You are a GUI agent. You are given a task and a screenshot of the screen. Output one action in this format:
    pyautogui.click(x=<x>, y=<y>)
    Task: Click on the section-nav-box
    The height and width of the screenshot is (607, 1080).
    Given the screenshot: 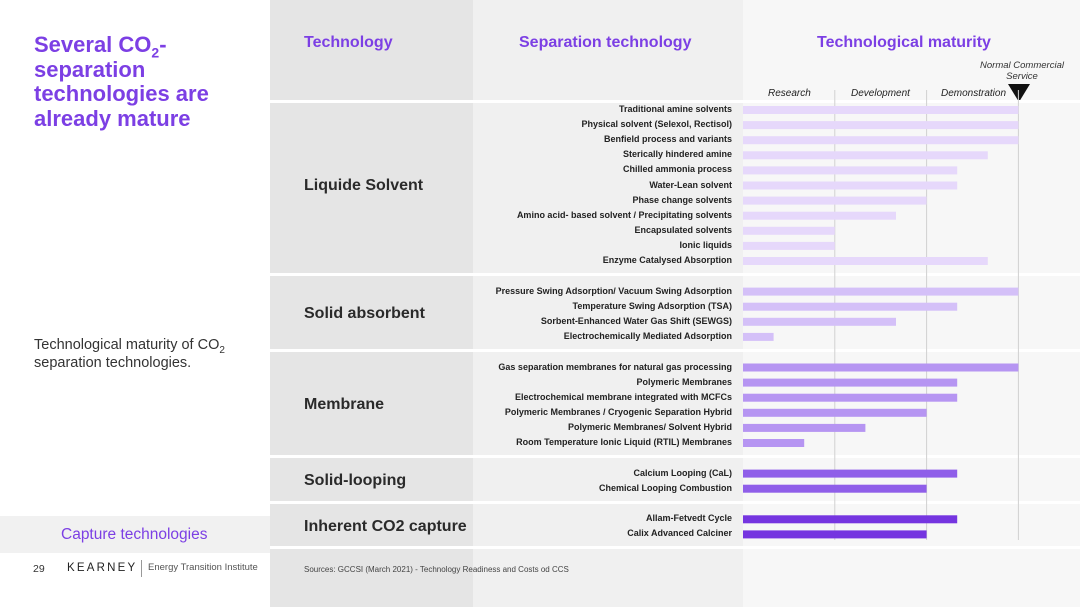 What is the action you would take?
    pyautogui.click(x=135, y=534)
    